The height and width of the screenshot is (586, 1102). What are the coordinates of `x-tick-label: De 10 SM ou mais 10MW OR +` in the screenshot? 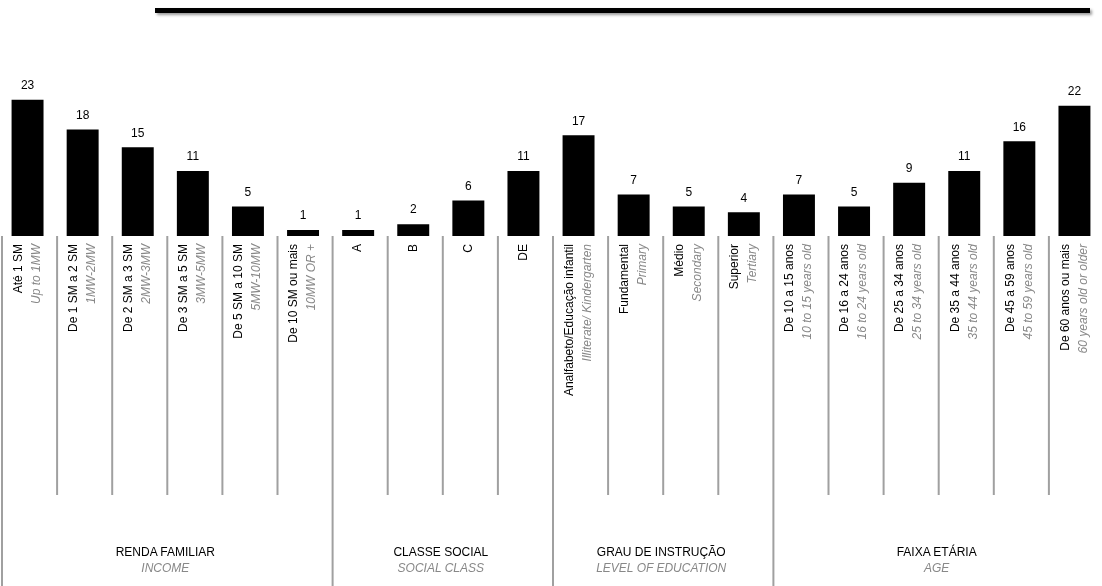 It's located at (302, 293).